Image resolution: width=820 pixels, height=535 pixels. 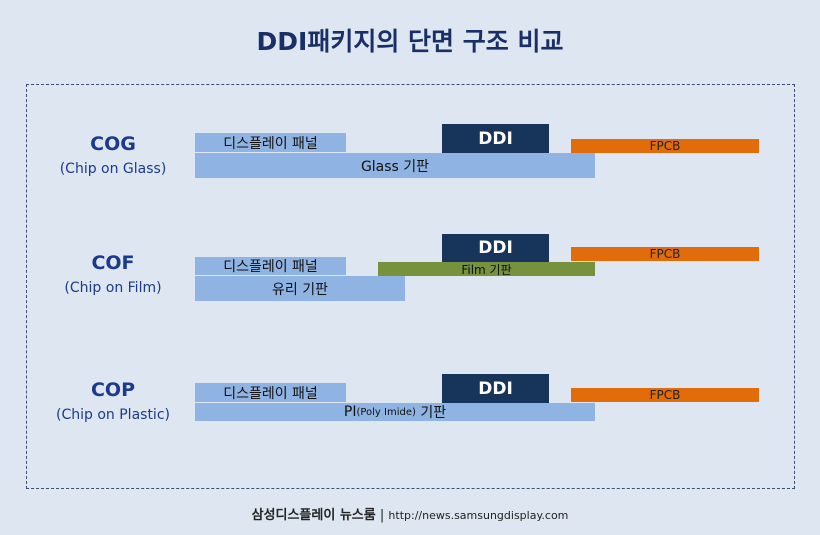 What do you see at coordinates (270, 142) in the screenshot?
I see `cog-display-panel: 디스플레이 패널` at bounding box center [270, 142].